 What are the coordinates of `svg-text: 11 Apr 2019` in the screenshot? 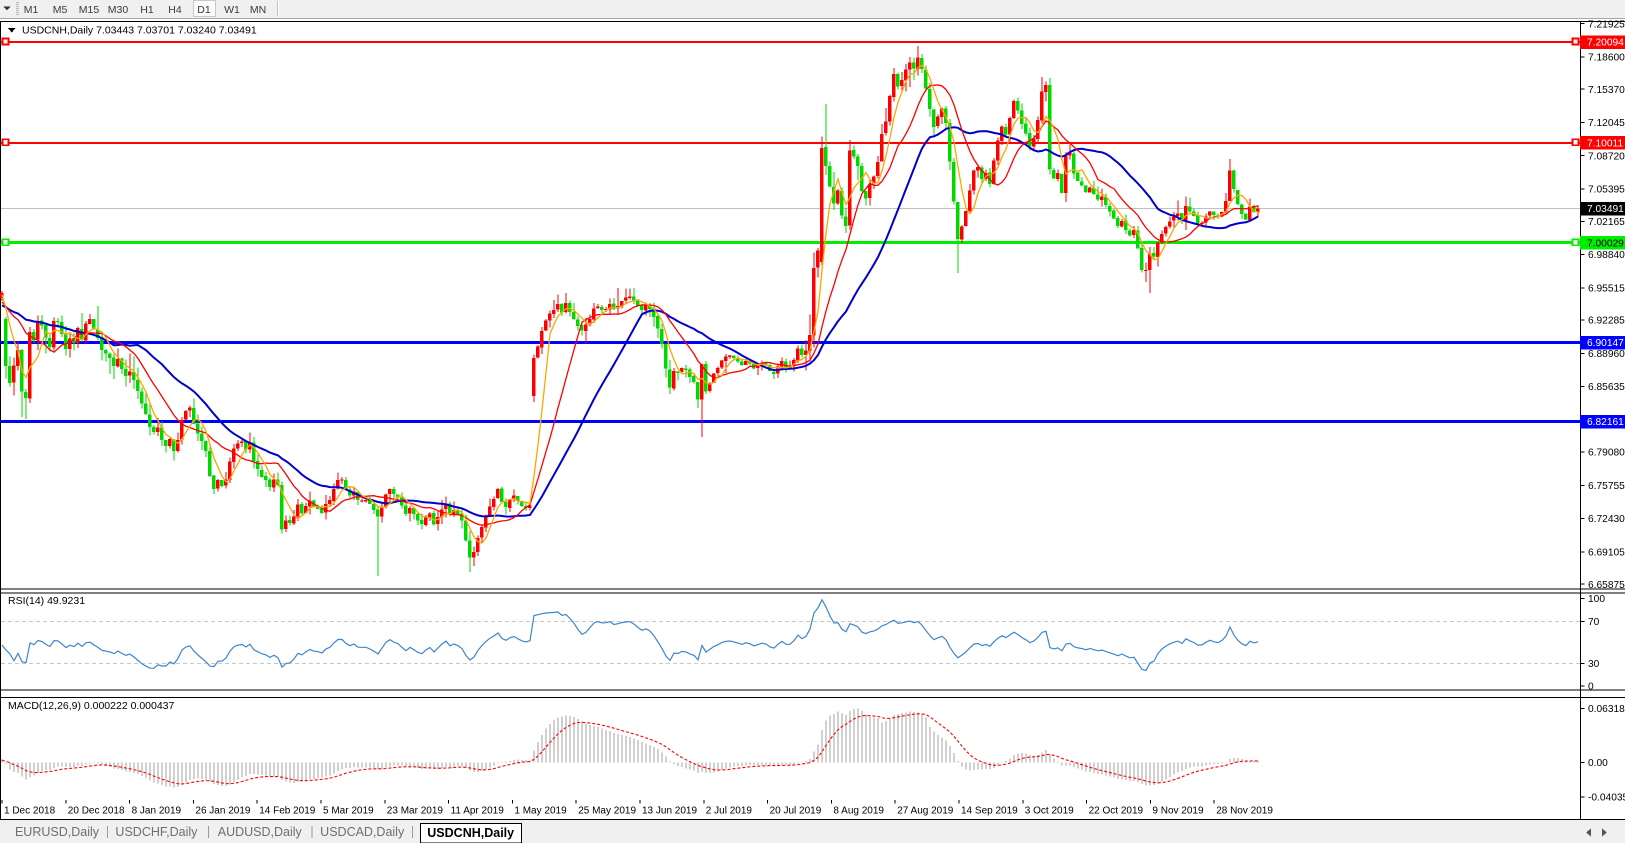 It's located at (478, 811).